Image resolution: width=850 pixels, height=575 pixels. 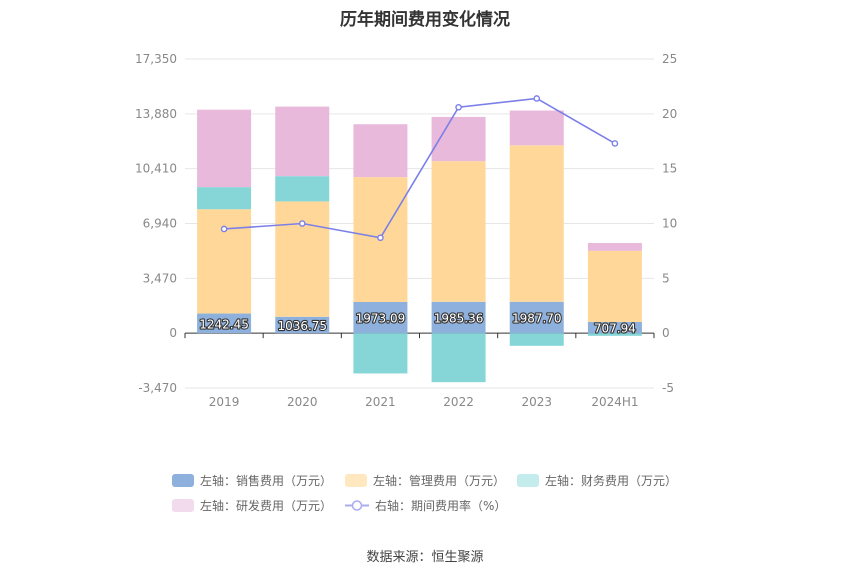 What do you see at coordinates (160, 224) in the screenshot?
I see `left-axis-tick-label: 6,940` at bounding box center [160, 224].